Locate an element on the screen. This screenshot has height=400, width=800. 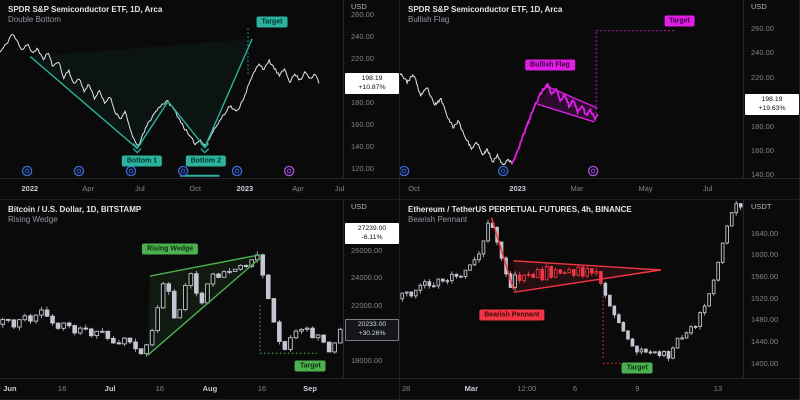
time-axis-bottom-left: Jun 16 Jul 16 Aug 16 Sep is located at coordinates (199, 388).